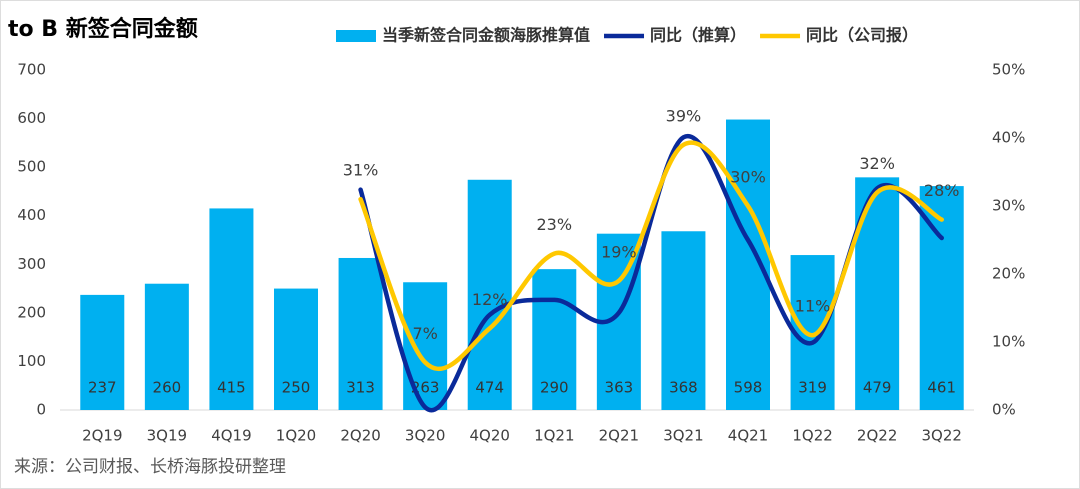 The height and width of the screenshot is (489, 1080). Describe the element at coordinates (490, 299) in the screenshot. I see `line-label: 12%` at that location.